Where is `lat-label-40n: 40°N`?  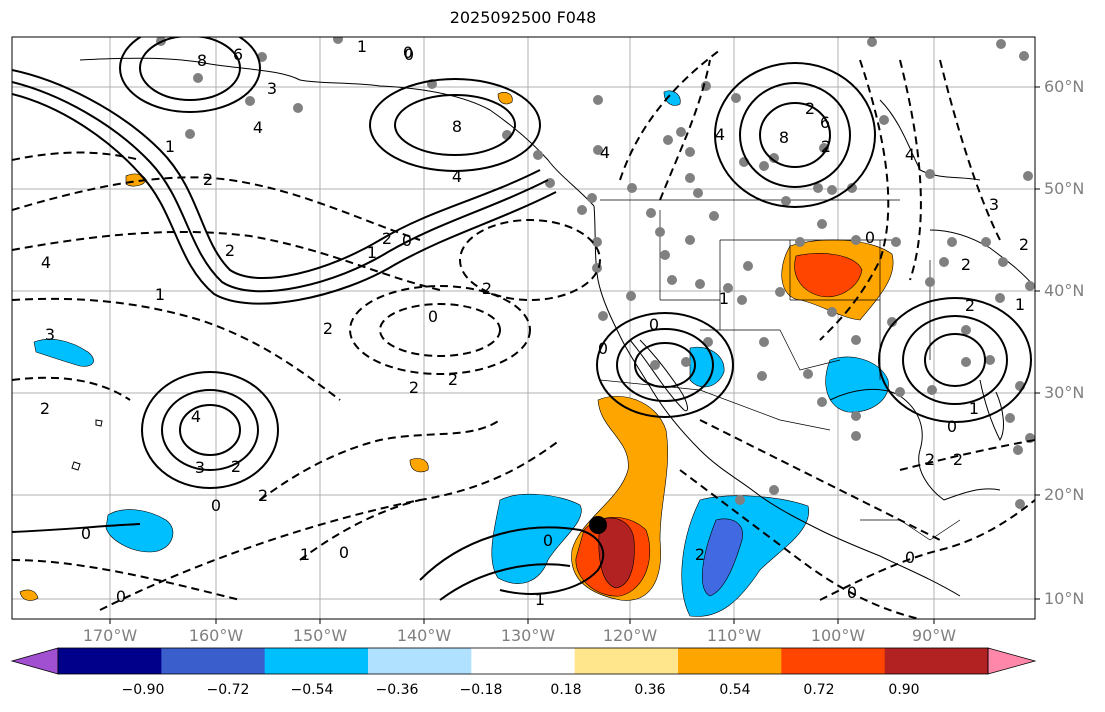 lat-label-40n: 40°N is located at coordinates (1064, 290).